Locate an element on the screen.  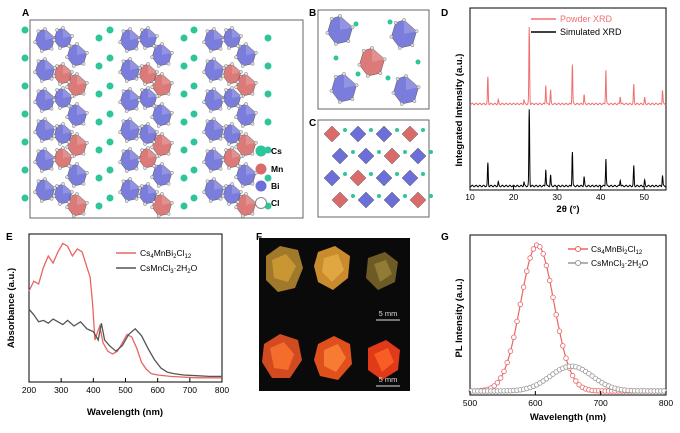
d-xtick-label: 50 is located at coordinates (644, 197).